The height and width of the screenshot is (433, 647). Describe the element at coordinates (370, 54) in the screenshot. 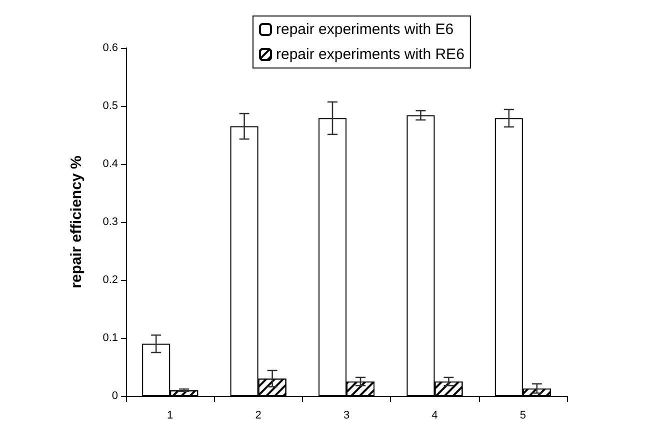

I see `legend-label: repair experiments with RE6` at that location.